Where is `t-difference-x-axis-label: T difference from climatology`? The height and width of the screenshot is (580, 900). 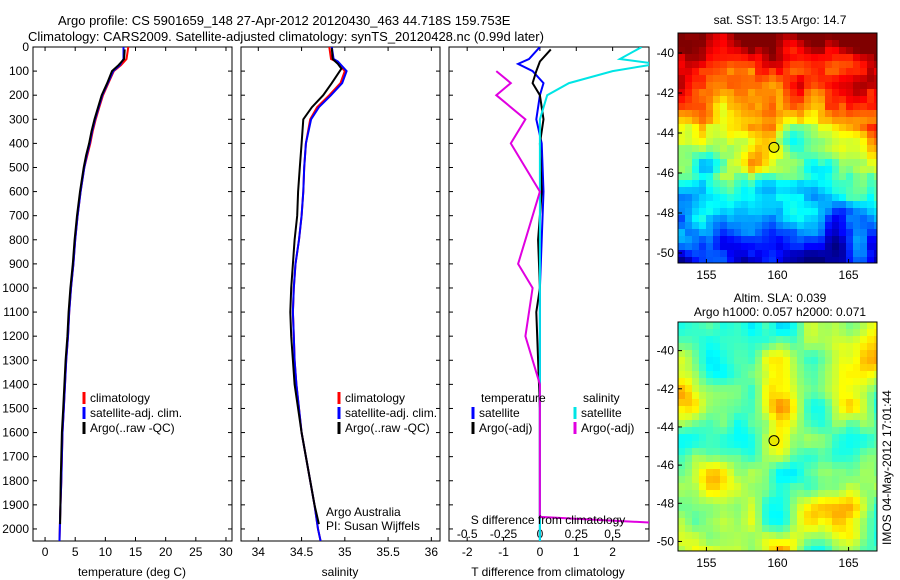 t-difference-x-axis-label: T difference from climatology is located at coordinates (548, 572).